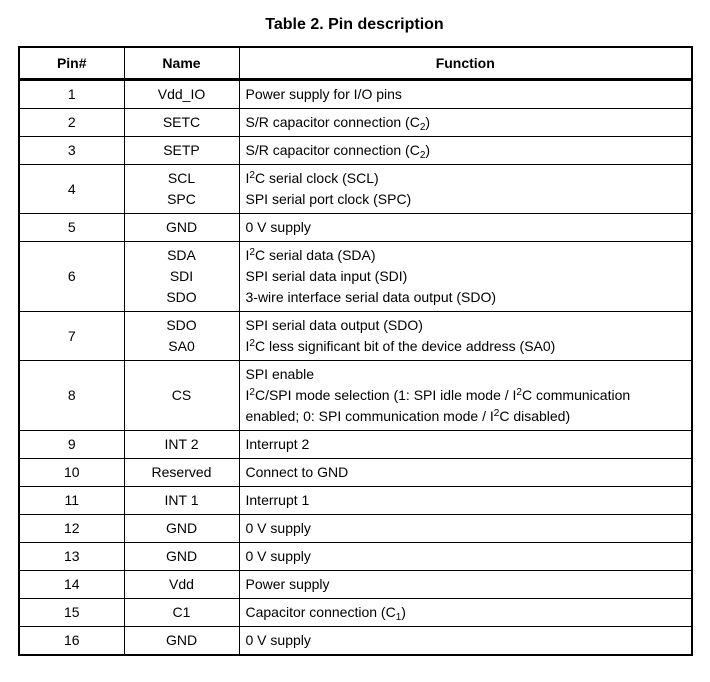 This screenshot has width=710, height=682. Describe the element at coordinates (280, 374) in the screenshot. I see `function-line: SPI enable` at that location.